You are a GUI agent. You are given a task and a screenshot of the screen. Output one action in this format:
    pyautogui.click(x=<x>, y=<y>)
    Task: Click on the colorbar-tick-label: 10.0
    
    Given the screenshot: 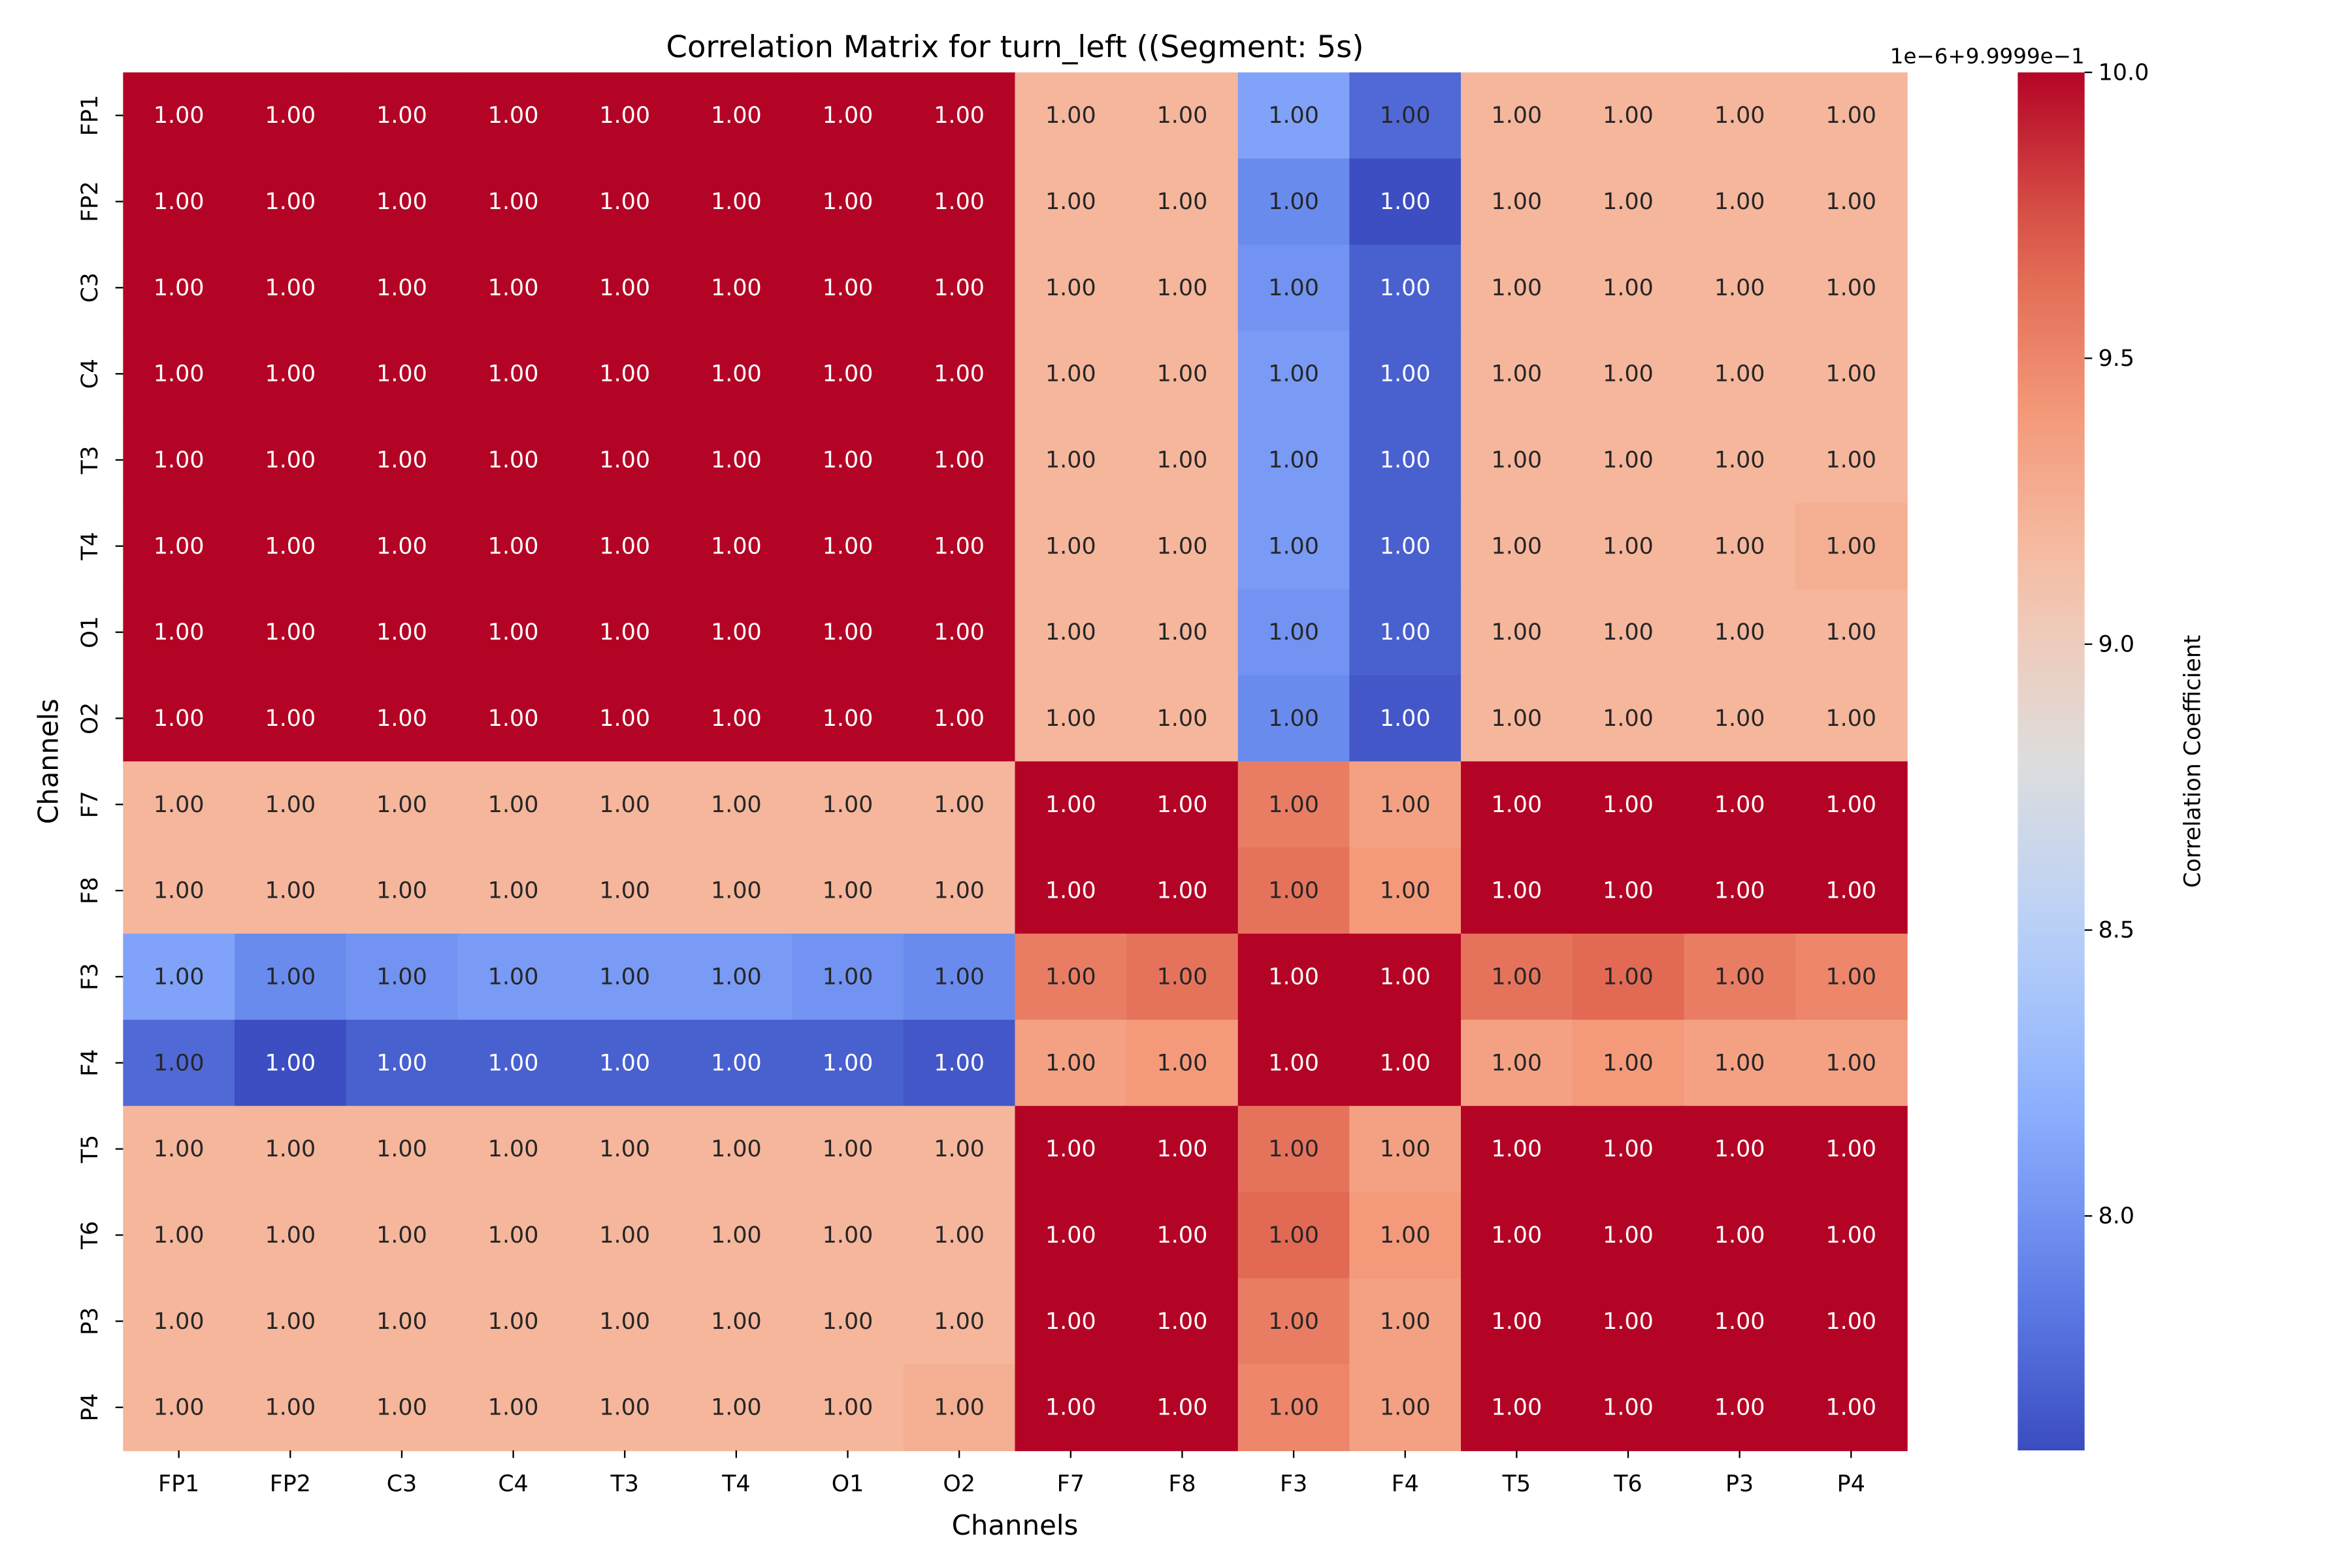 What is the action you would take?
    pyautogui.click(x=2124, y=72)
    